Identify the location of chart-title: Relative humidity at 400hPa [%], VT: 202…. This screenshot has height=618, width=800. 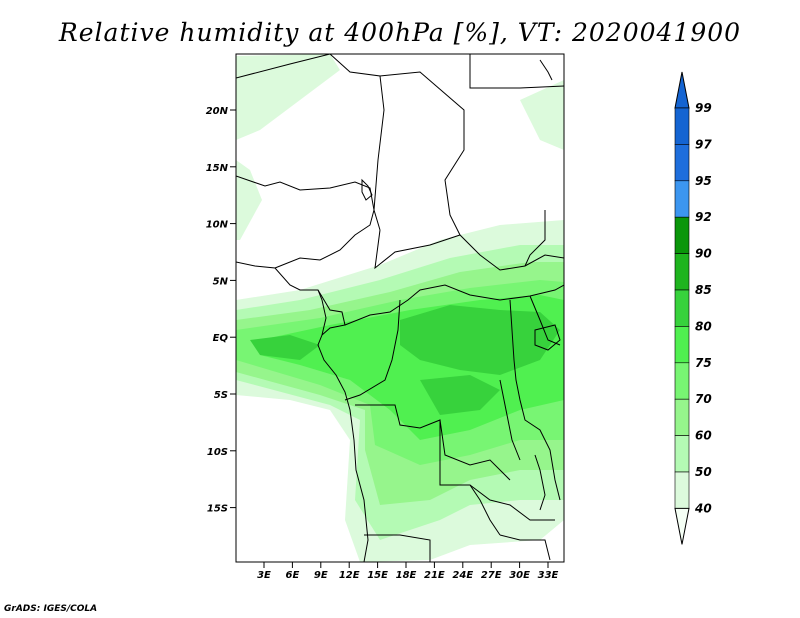
(400, 32).